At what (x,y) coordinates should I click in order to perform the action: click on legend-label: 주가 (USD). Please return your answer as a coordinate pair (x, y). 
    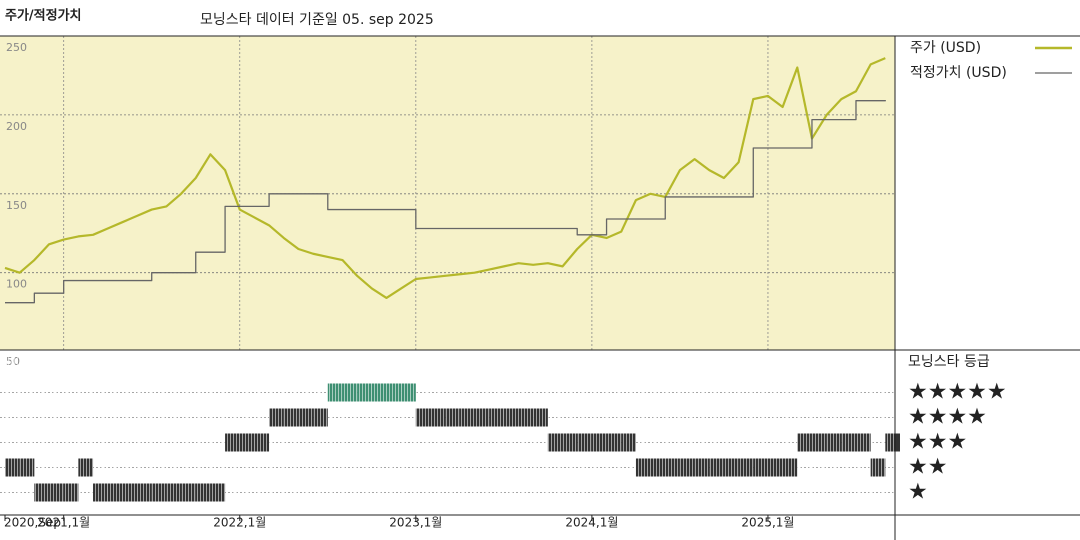
    Looking at the image, I should click on (945, 48).